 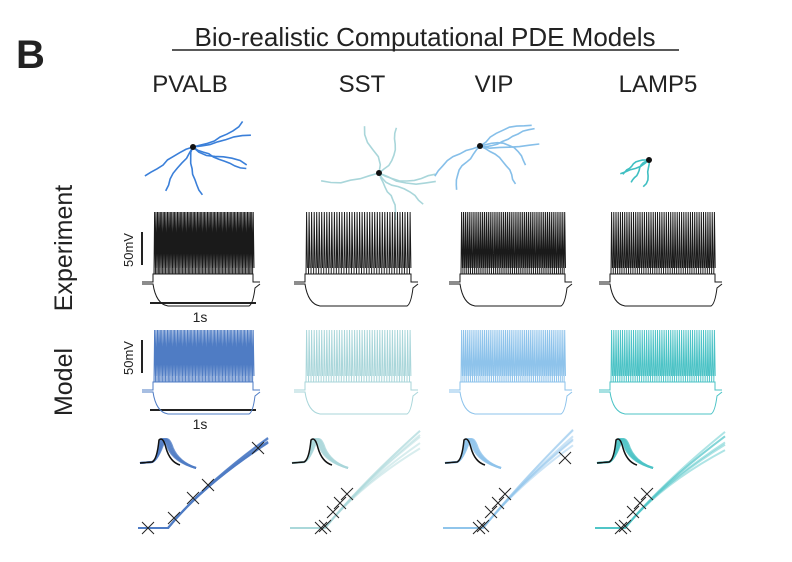 What do you see at coordinates (200, 424) in the screenshot?
I see `time-scale-label-model: 1s` at bounding box center [200, 424].